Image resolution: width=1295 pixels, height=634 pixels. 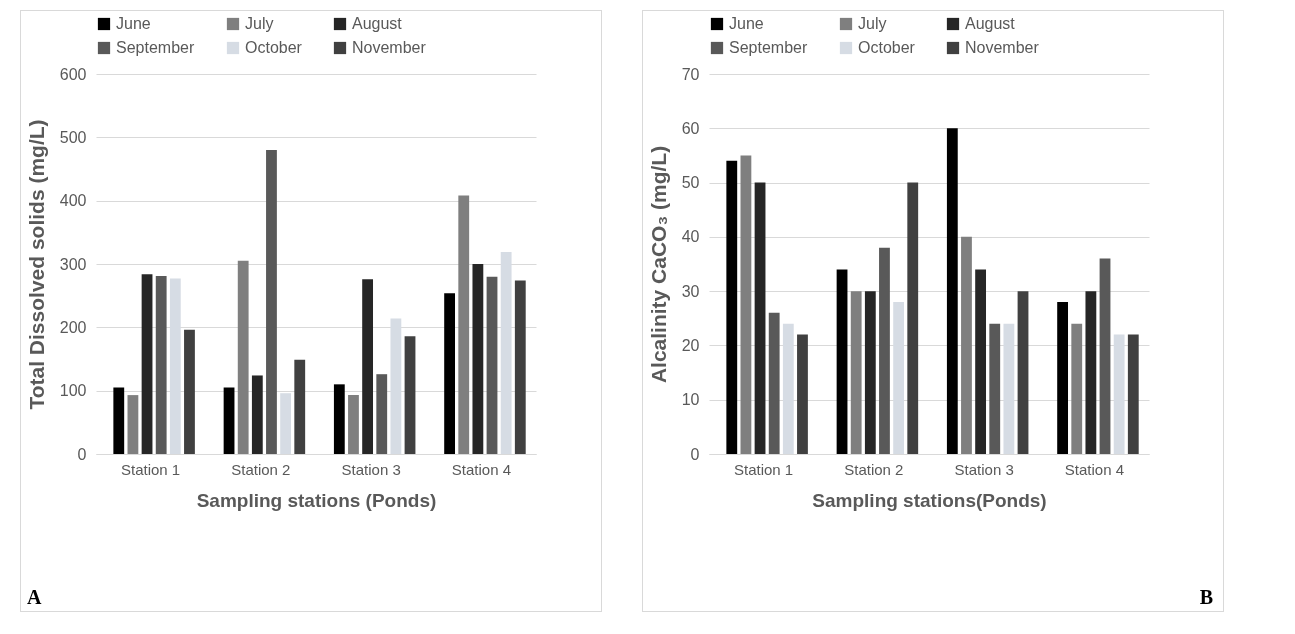 I want to click on y-tick-label: 10, so click(x=690, y=400).